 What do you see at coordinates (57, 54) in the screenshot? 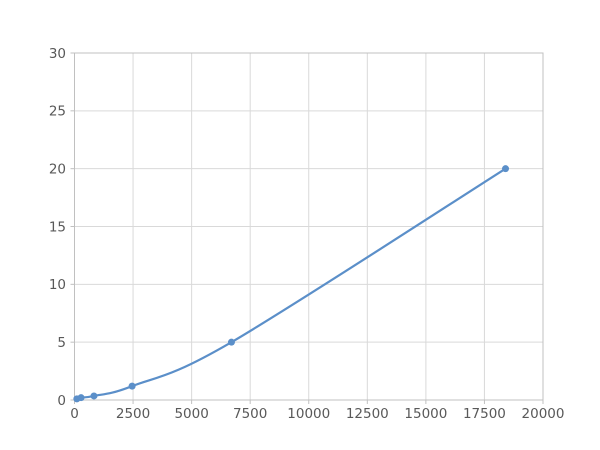
I see `y-axis-tick-label: 30` at bounding box center [57, 54].